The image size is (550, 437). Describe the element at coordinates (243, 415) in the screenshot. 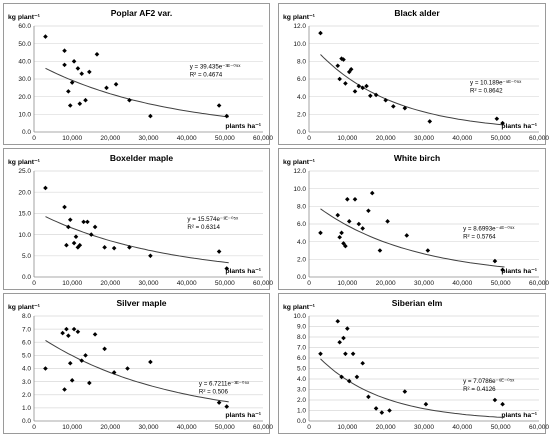

I see `x-axis-label: plants ha⁻¹` at that location.